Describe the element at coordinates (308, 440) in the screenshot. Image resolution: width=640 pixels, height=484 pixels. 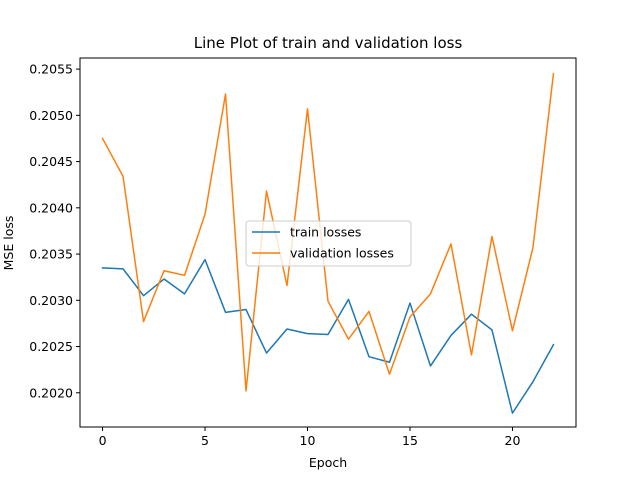
I see `x-tick-label: 10` at that location.